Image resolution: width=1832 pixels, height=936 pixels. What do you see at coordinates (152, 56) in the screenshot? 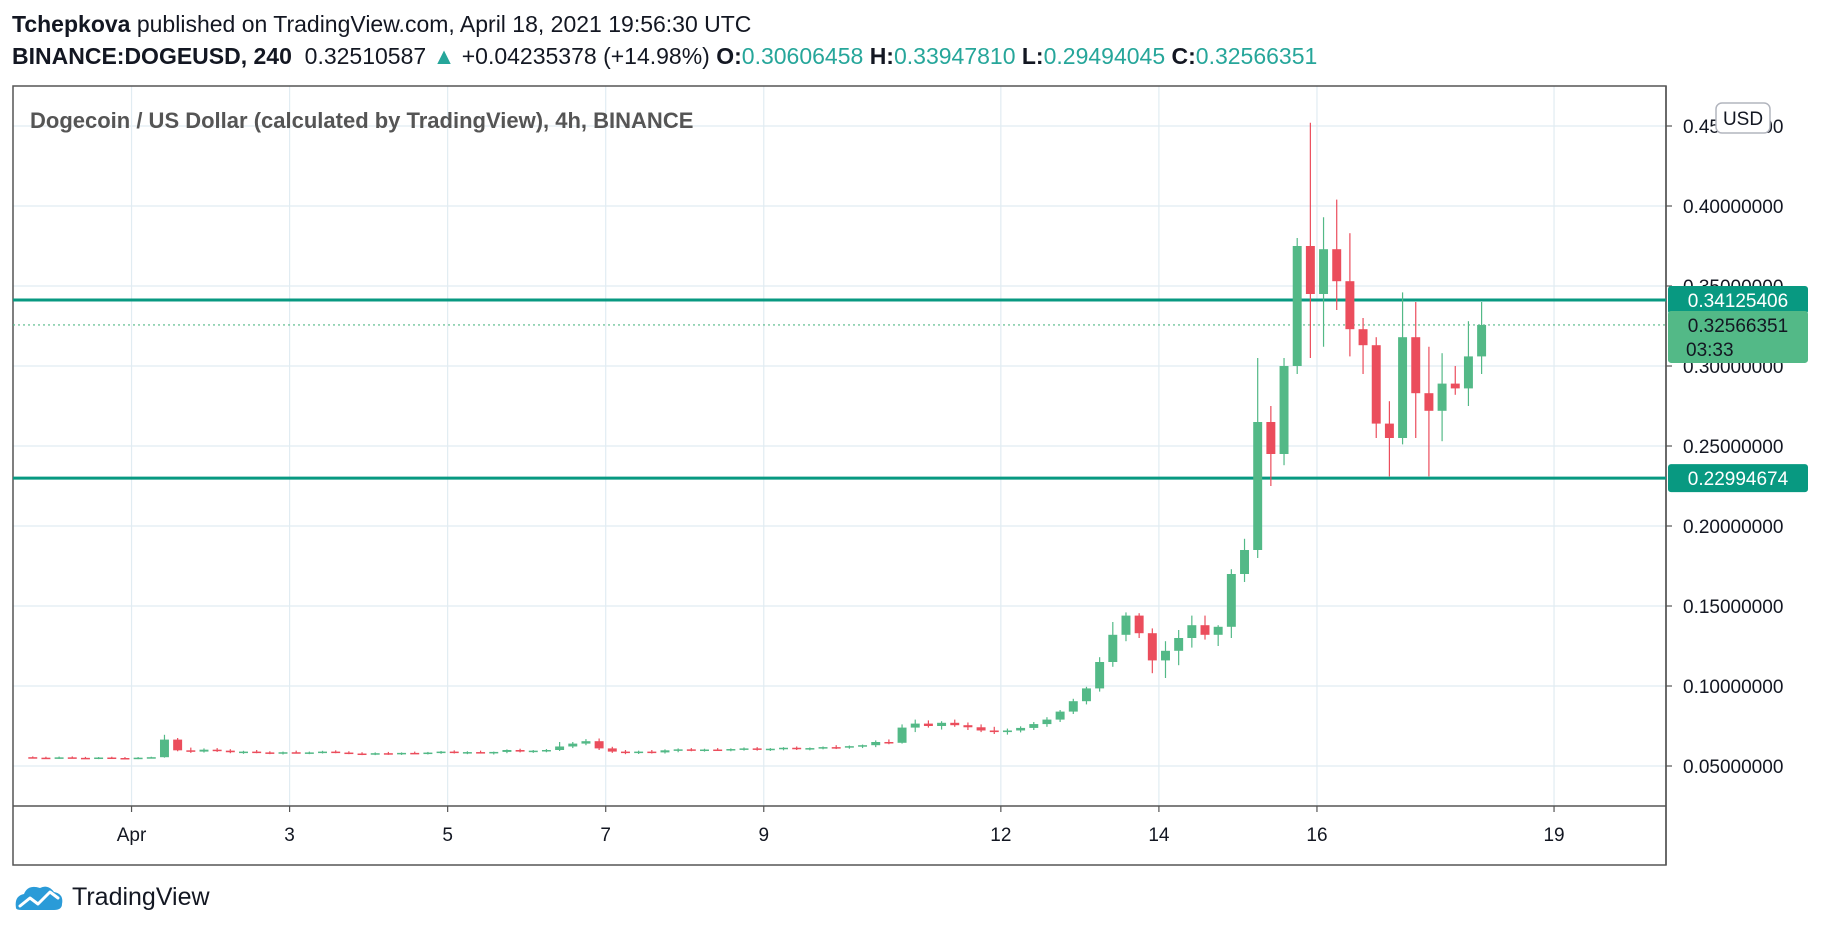
I see `symbol-label: BINANCE:DOGEUSD, 240` at bounding box center [152, 56].